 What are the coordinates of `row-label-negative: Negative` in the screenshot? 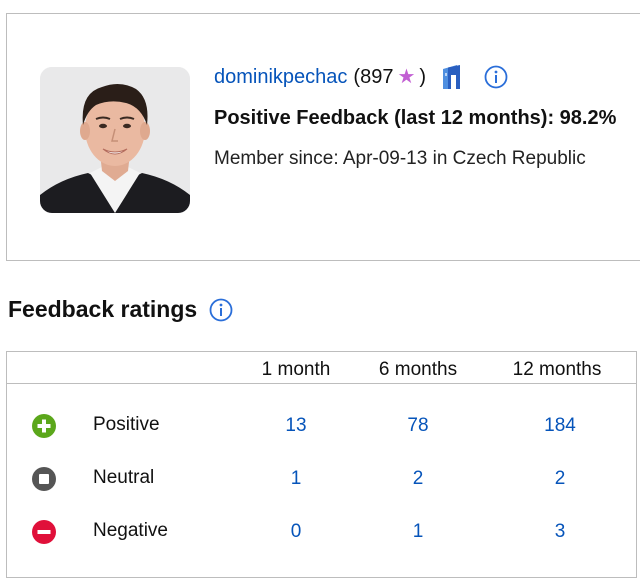 It's located at (130, 530).